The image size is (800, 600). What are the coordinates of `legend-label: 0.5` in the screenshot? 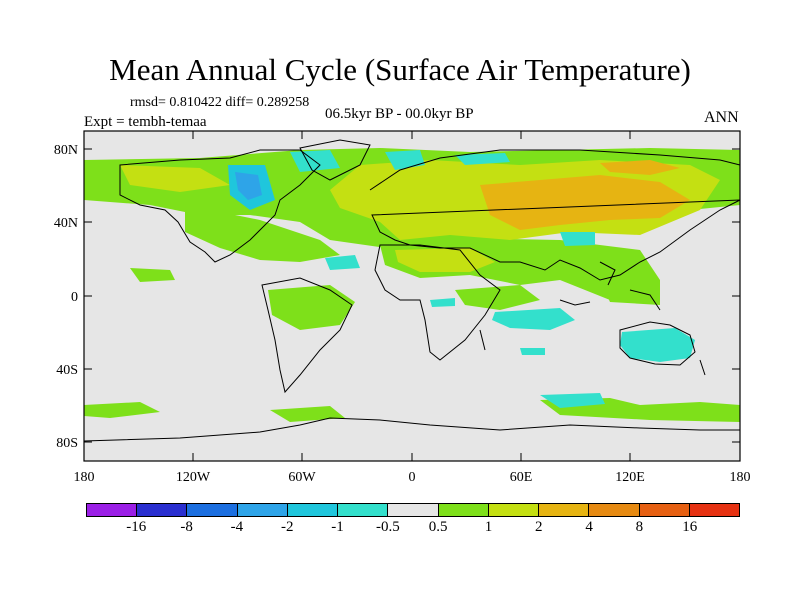 It's located at (438, 527).